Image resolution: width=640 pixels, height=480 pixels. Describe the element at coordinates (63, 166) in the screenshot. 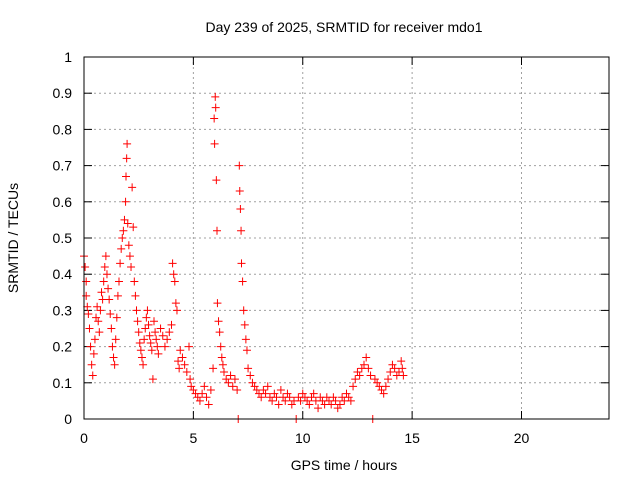

I see `y-tick-label: 0.7` at that location.